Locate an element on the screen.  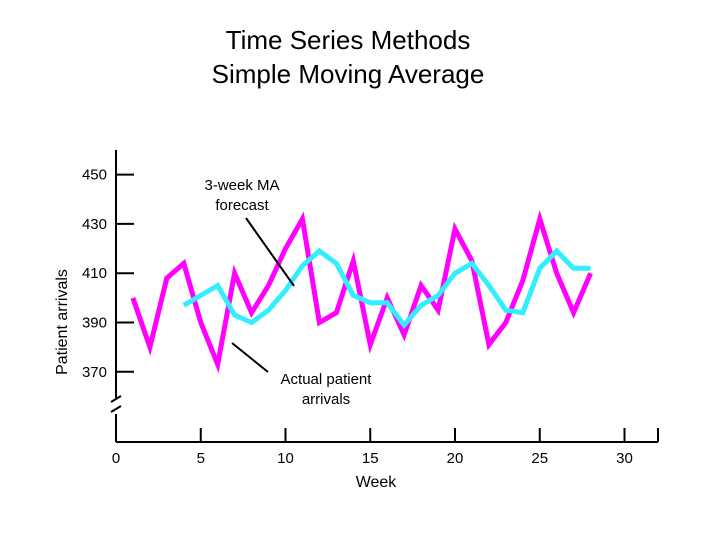
x-tick-label: 20 is located at coordinates (455, 458).